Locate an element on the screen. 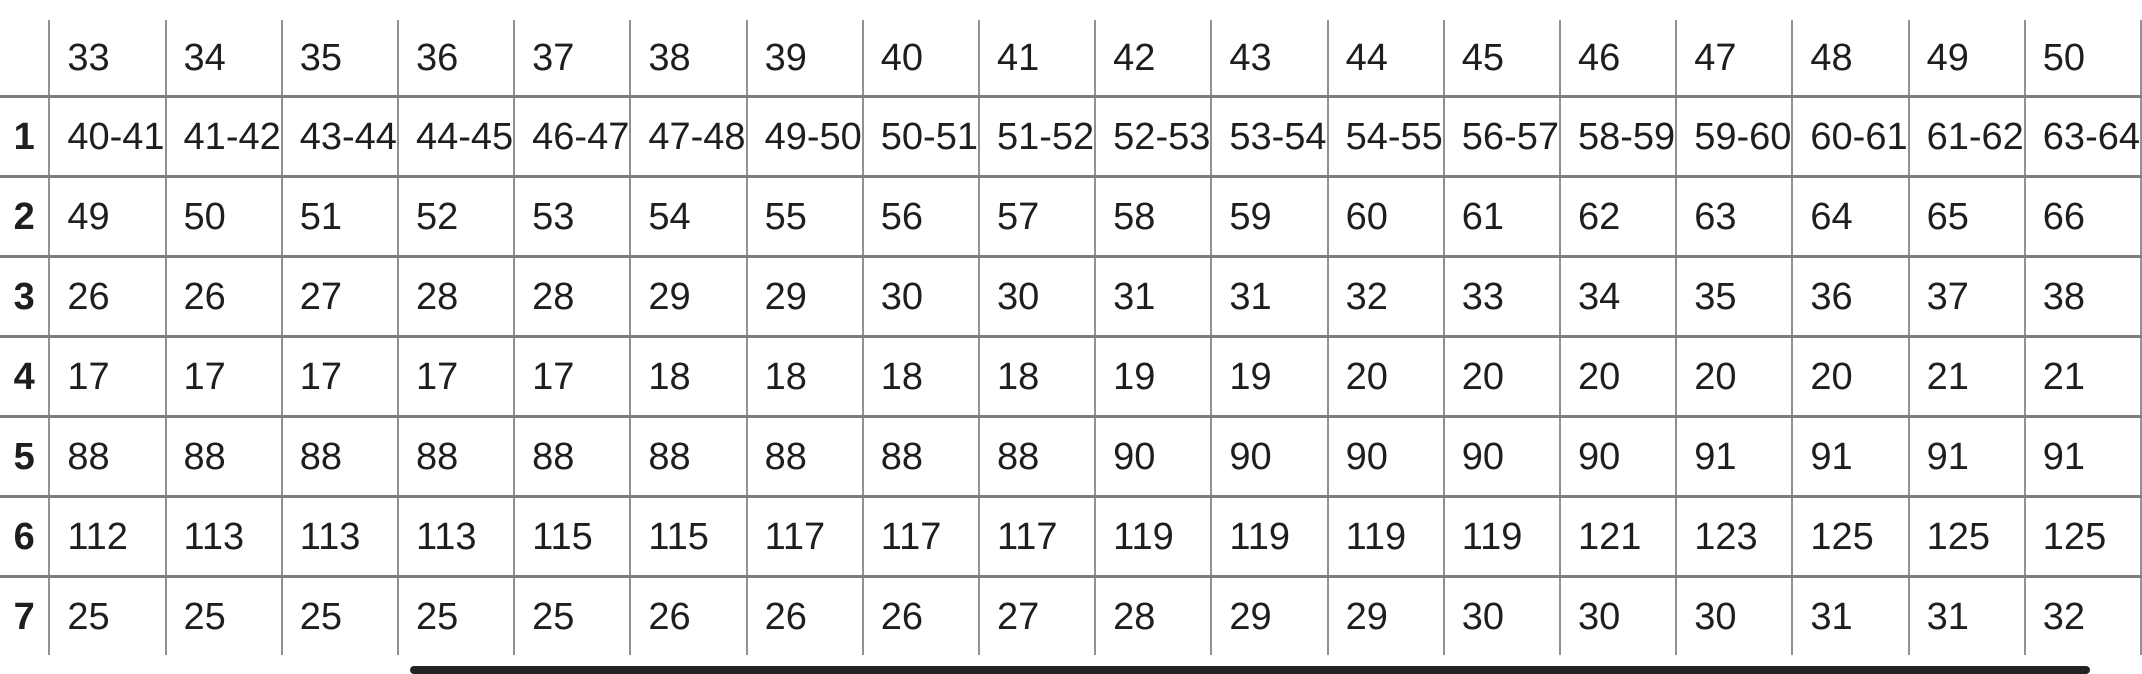 This screenshot has width=2142, height=674. table-cell: 50-51 is located at coordinates (921, 136).